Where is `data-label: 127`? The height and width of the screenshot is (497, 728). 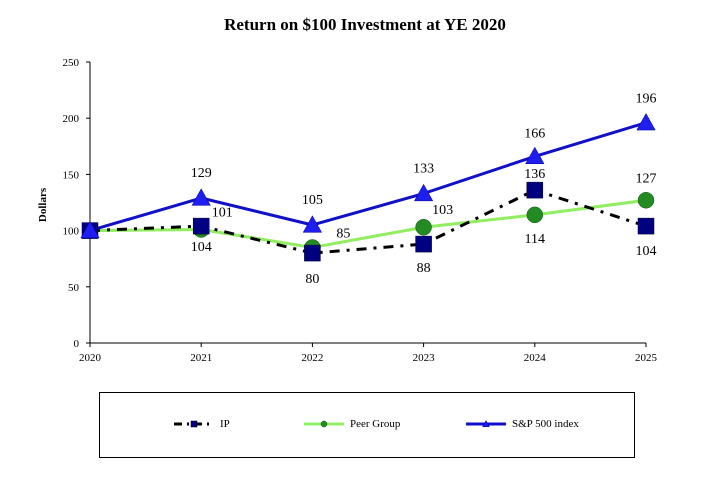
data-label: 127 is located at coordinates (646, 178).